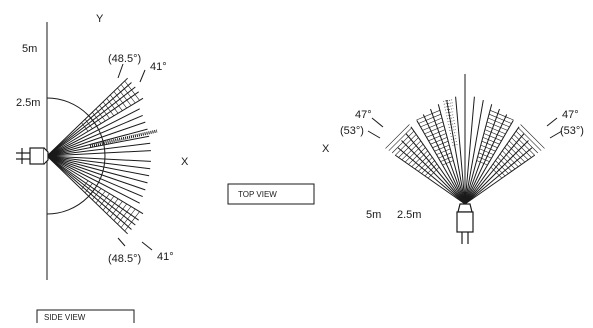  Describe the element at coordinates (556, 134) in the screenshot. I see `top-right-outer-leader` at that location.